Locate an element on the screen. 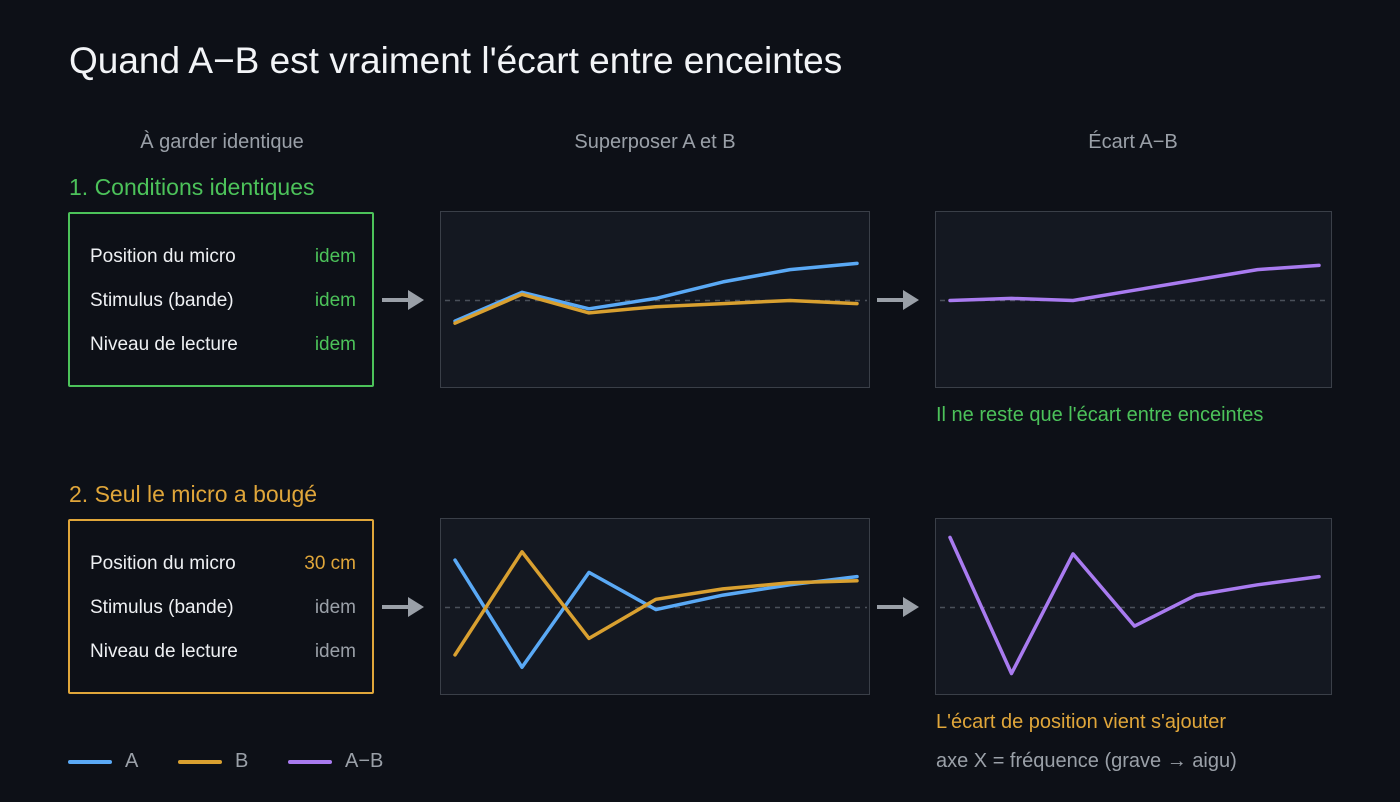 The height and width of the screenshot is (802, 1400). scenario-2-overlay-chart is located at coordinates (655, 606).